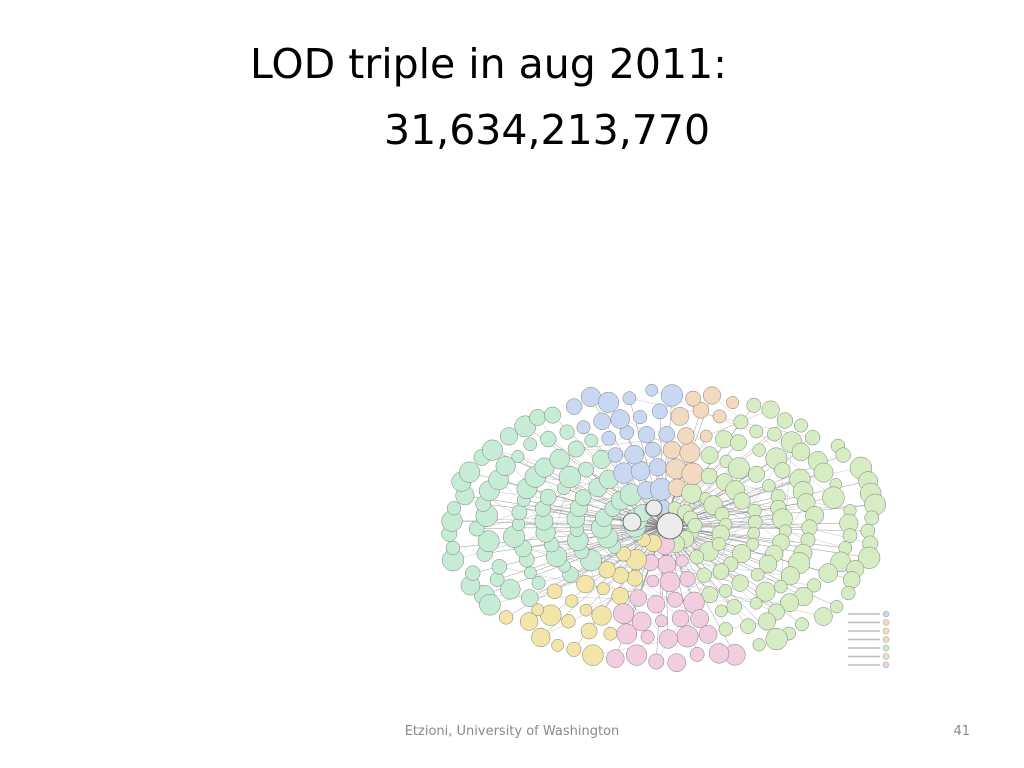 This screenshot has height=768, width=1024. What do you see at coordinates (961, 731) in the screenshot?
I see `page-number: 41` at bounding box center [961, 731].